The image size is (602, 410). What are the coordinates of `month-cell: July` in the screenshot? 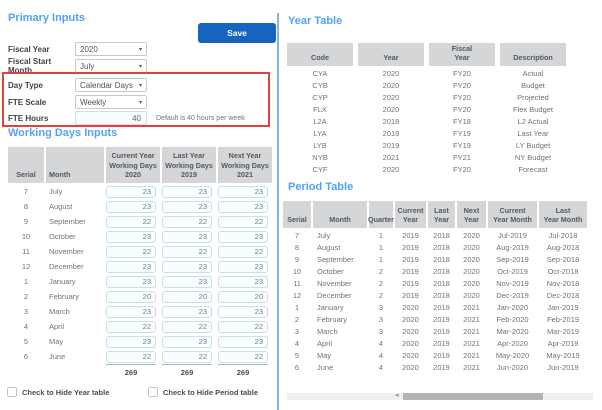 It's located at (56, 191).